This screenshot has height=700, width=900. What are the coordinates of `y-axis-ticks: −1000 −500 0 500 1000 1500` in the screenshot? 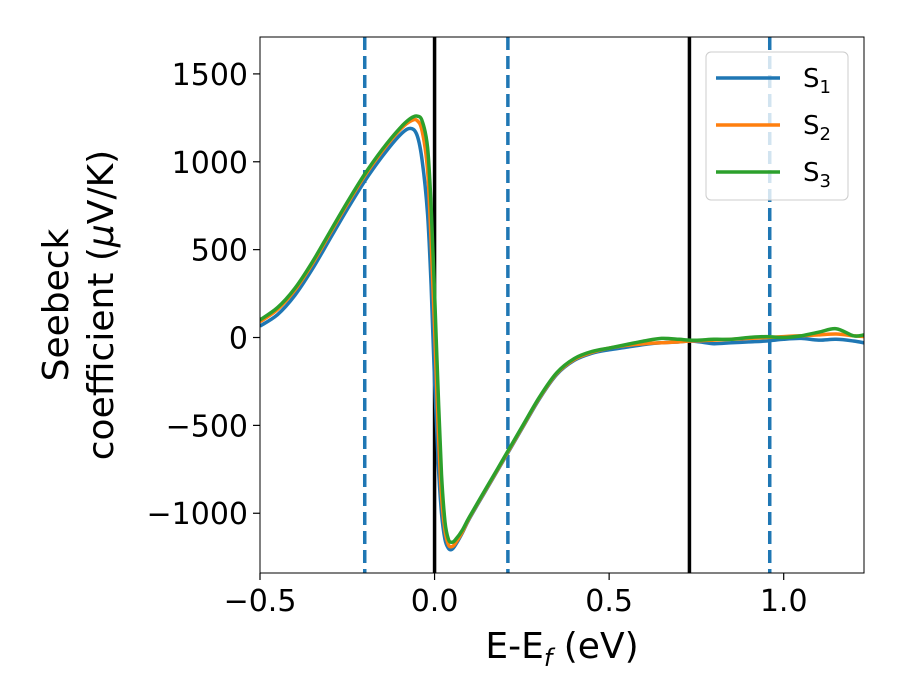 It's located at (203, 295).